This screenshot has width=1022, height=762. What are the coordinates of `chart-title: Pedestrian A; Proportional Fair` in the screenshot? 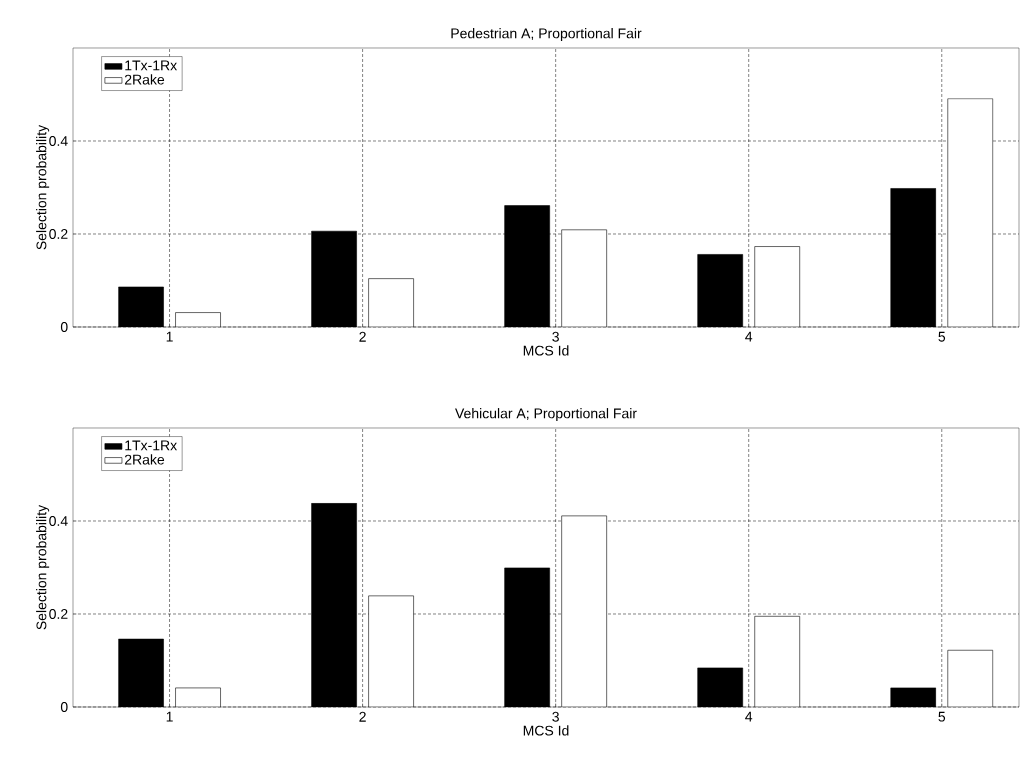 It's located at (546, 35).